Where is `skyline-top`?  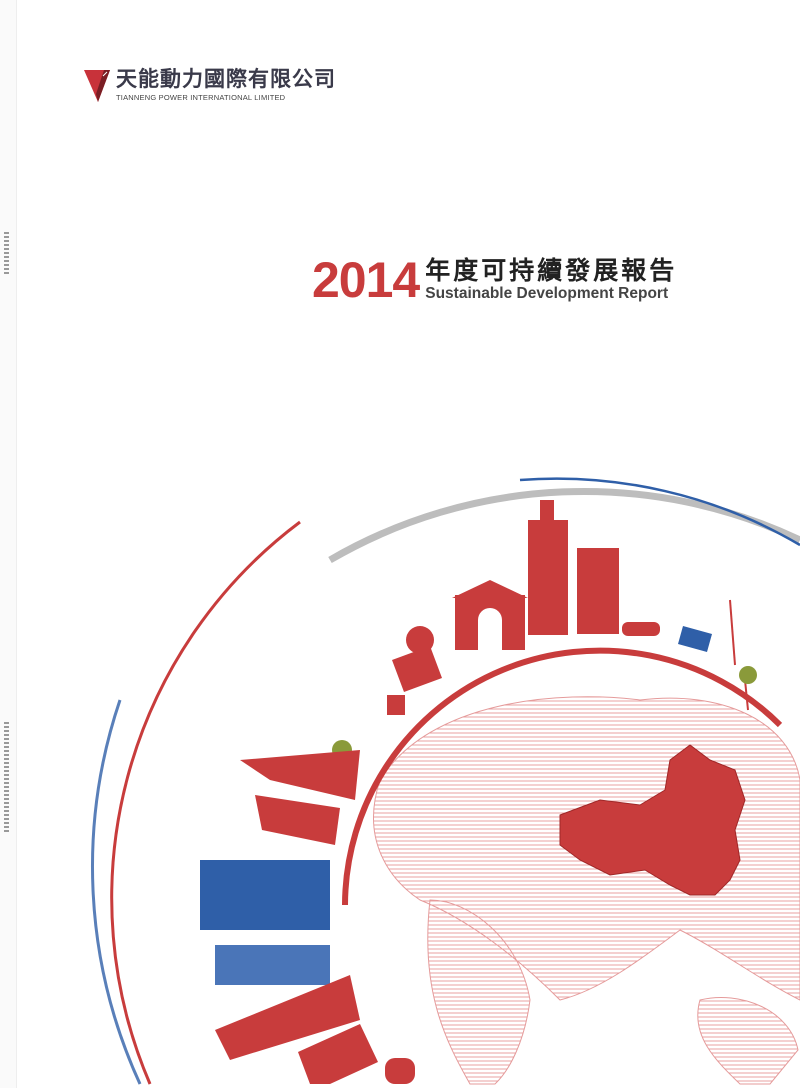
skyline-top is located at coordinates (544, 630).